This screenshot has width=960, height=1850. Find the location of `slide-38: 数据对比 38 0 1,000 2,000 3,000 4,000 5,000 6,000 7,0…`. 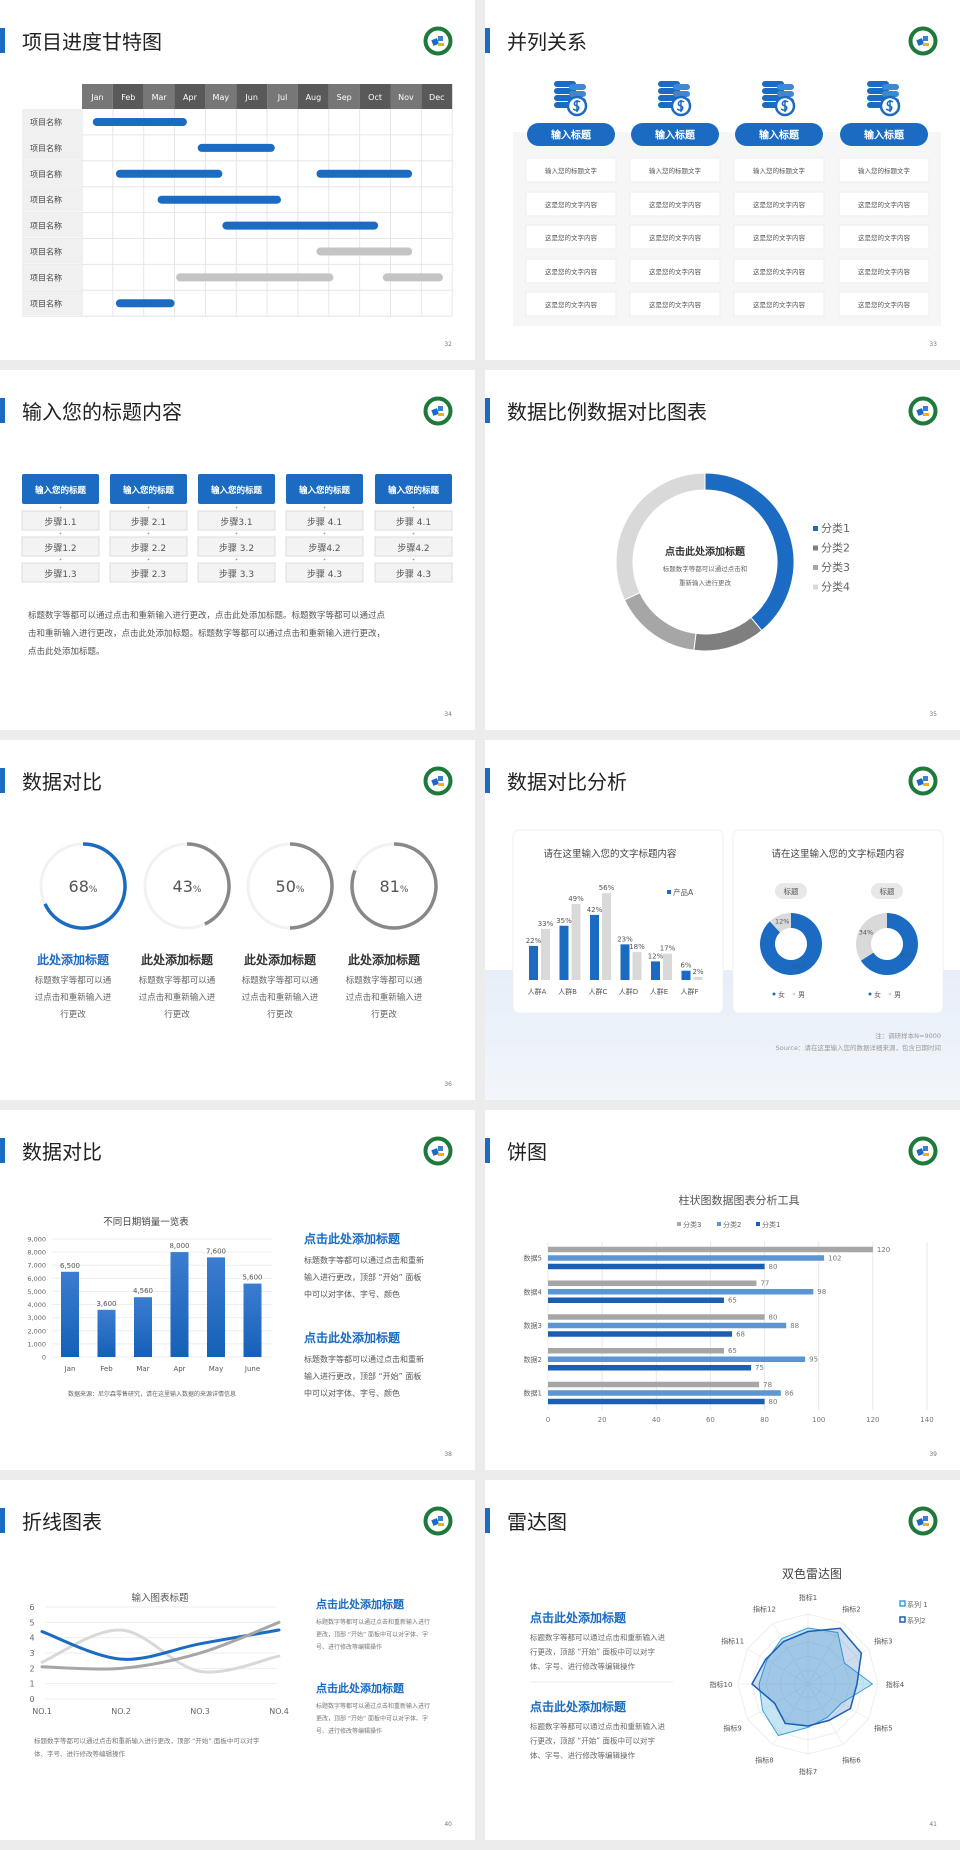

slide-38: 数据对比 38 0 1,000 2,000 3,000 4,000 5,000 6,000 7,0… is located at coordinates (237, 1290).